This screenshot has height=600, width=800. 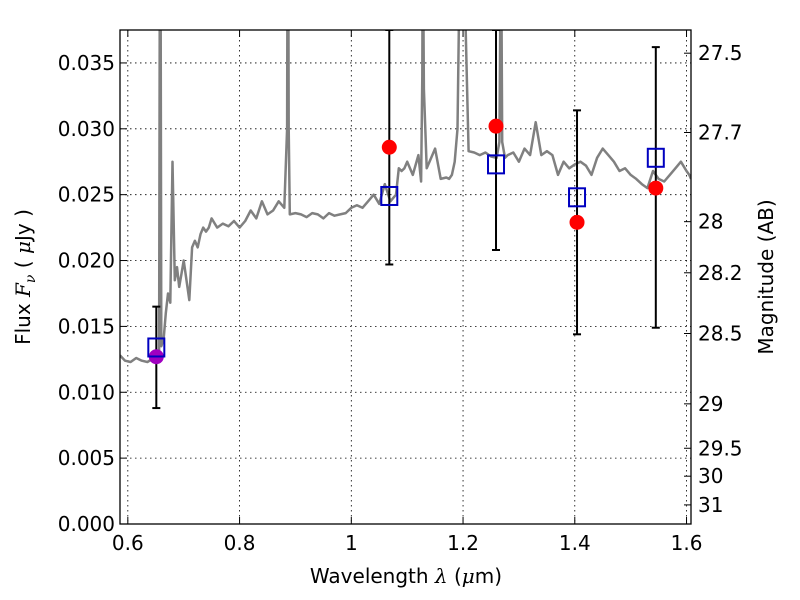 I want to click on y-axis-title-units-open: (, so click(x=23, y=264).